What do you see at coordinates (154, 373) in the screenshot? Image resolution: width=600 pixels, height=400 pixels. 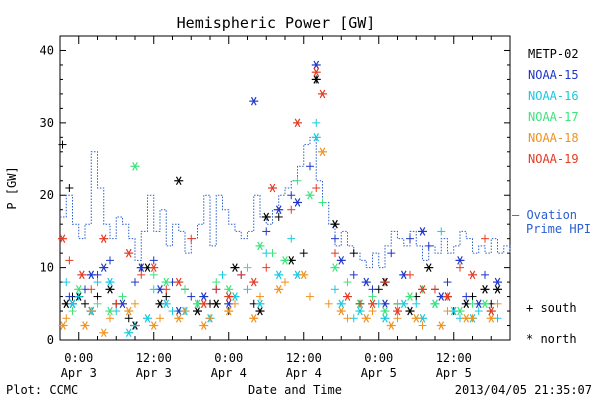 I see `x-tick-day: Apr 3` at bounding box center [154, 373].